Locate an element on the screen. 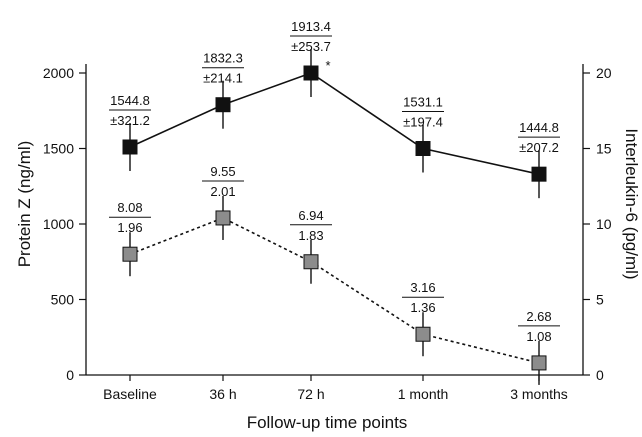 This screenshot has width=642, height=437. data-label-mean: 1444.8 is located at coordinates (539, 127).